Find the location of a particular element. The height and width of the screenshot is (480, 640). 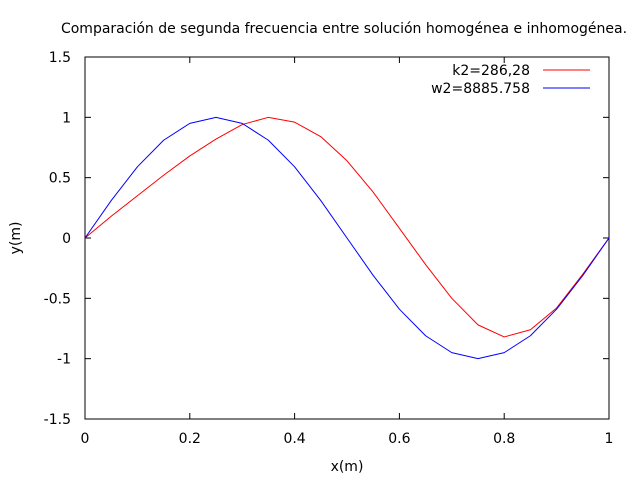

y-tick-label: 1 is located at coordinates (66, 118).